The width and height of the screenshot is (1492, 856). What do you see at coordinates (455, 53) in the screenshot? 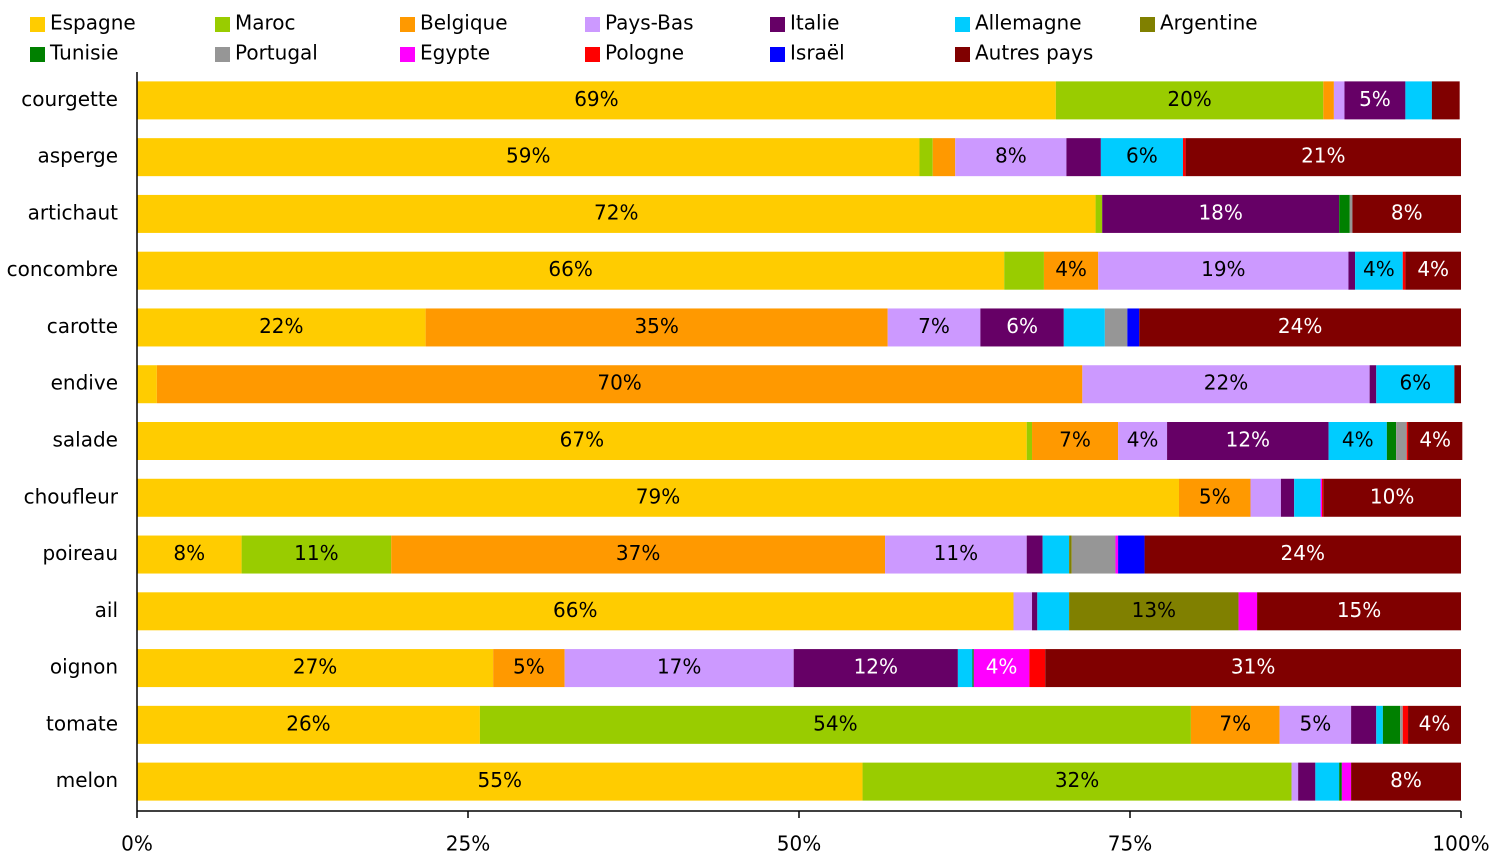
I see `legend-label: Egypte` at bounding box center [455, 53].